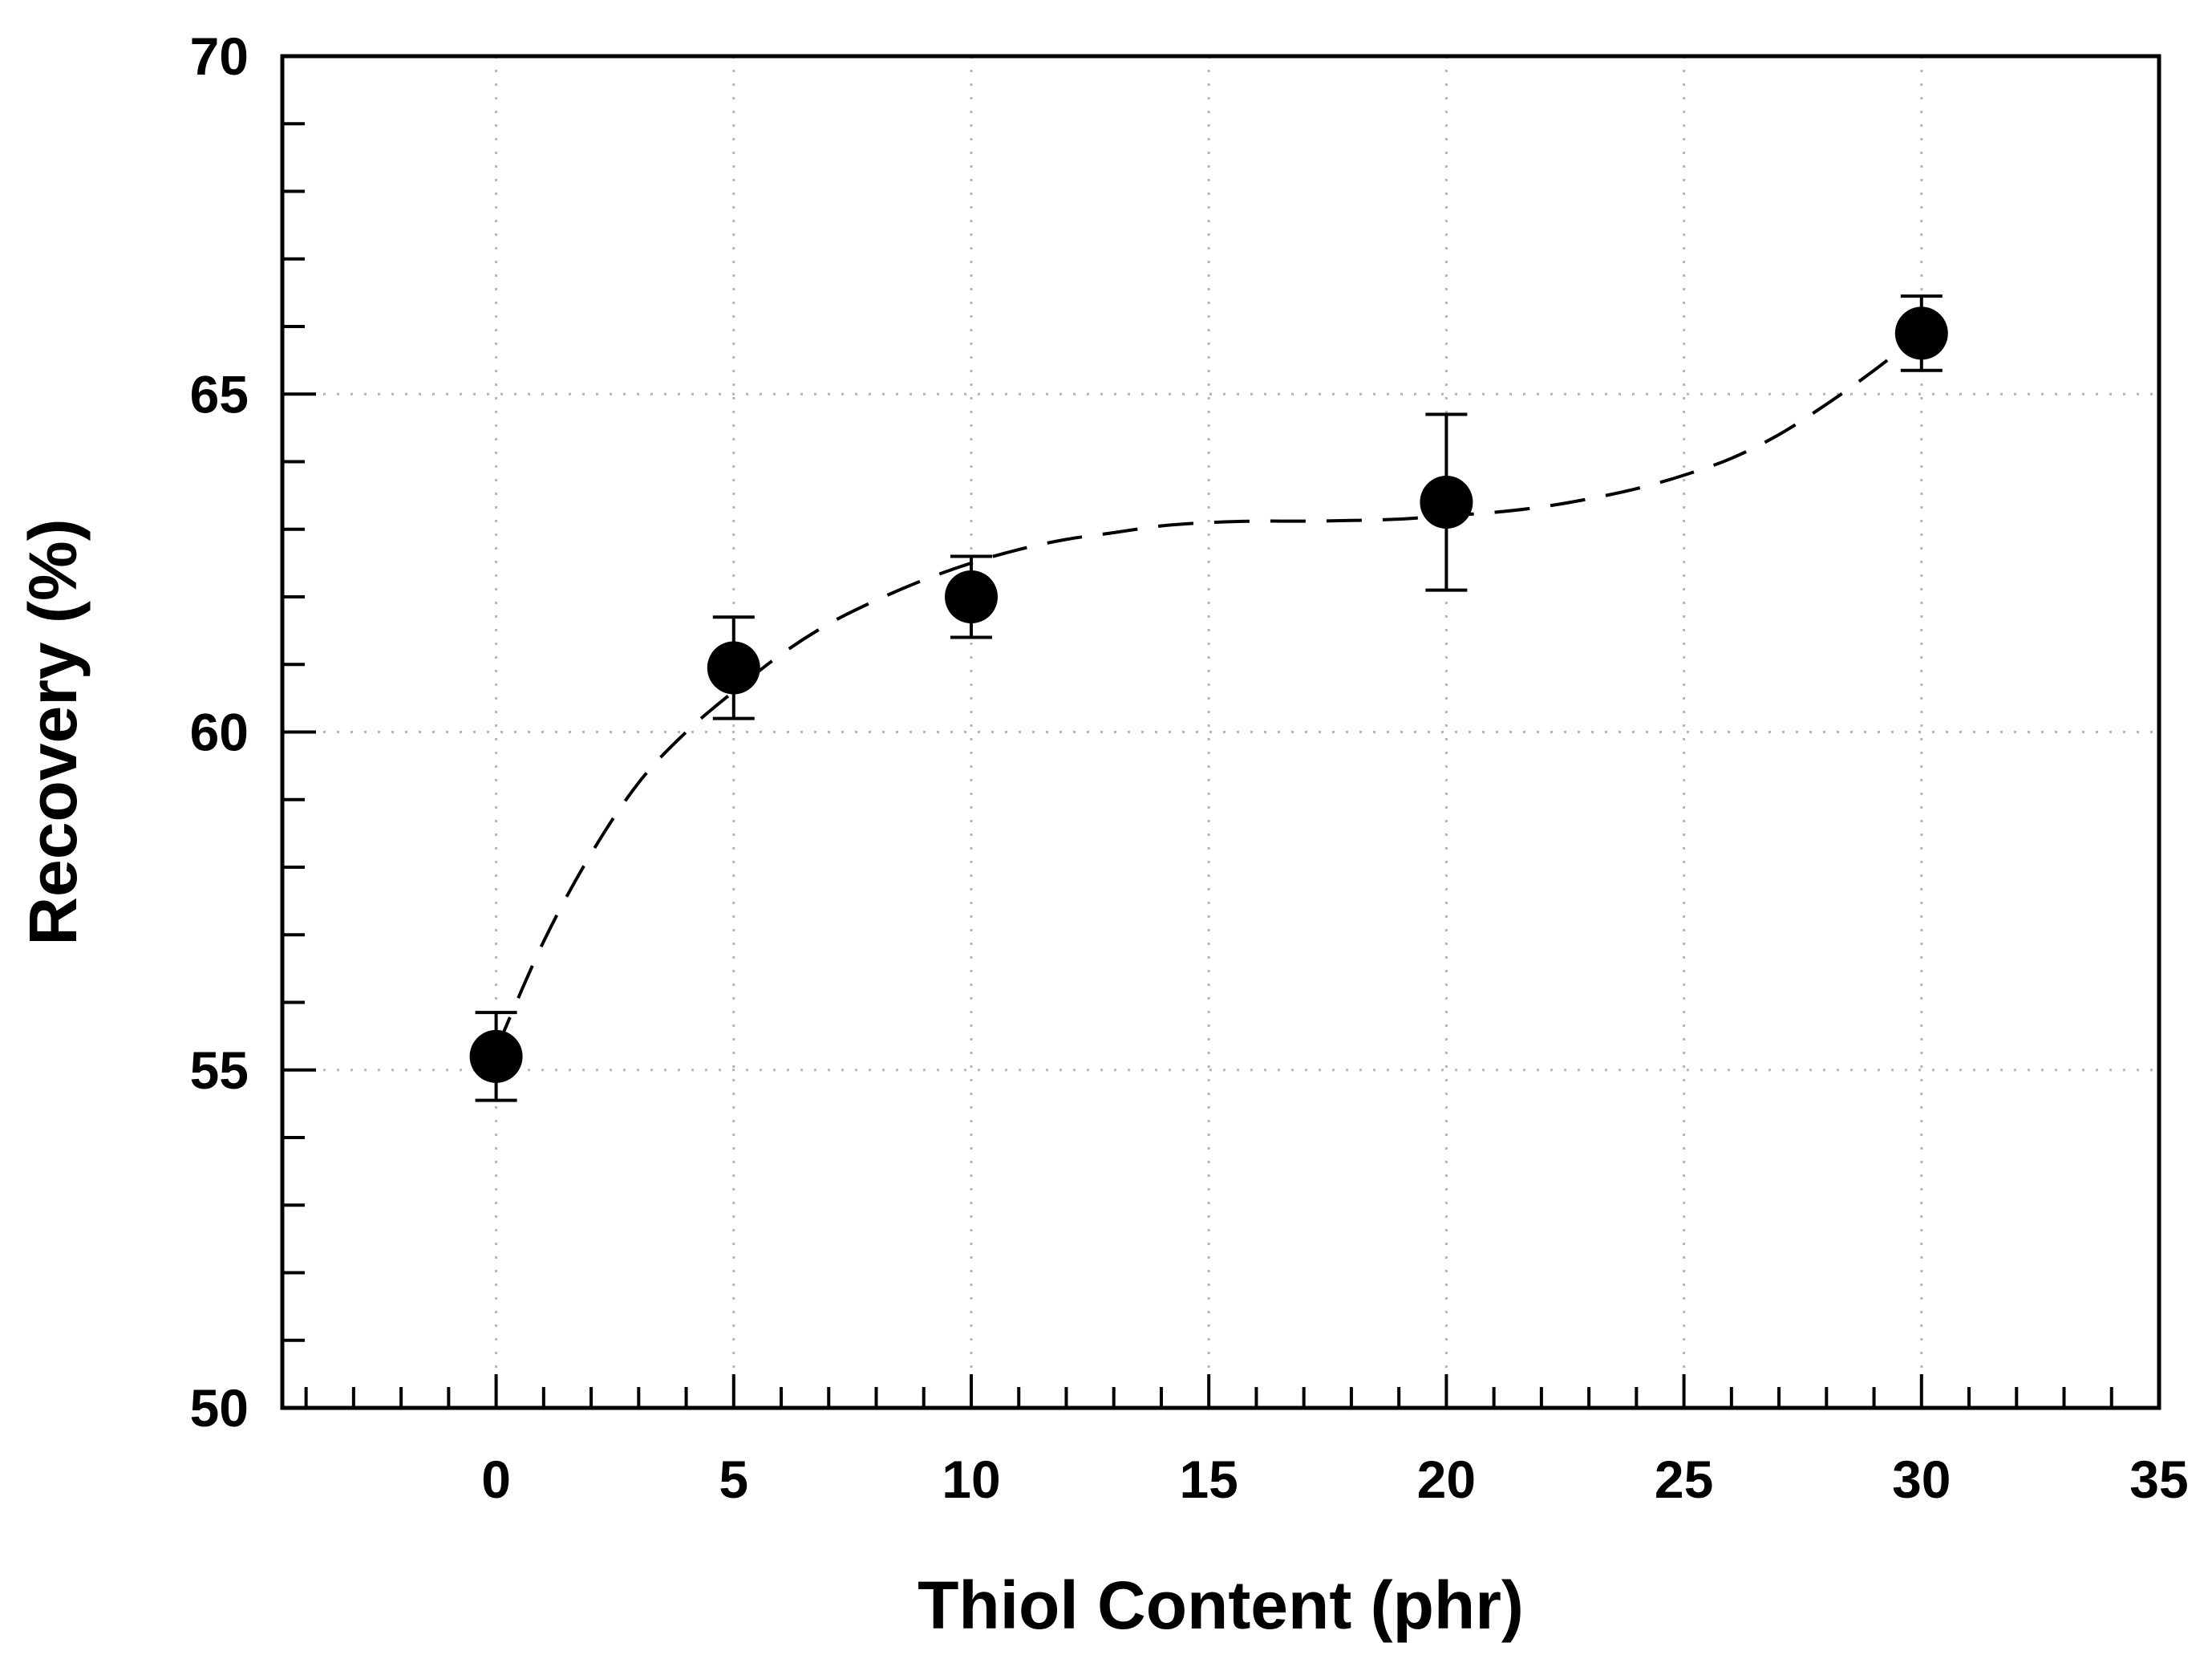 The height and width of the screenshot is (1663, 2212). What do you see at coordinates (219, 394) in the screenshot?
I see `y-tick-label: 65` at bounding box center [219, 394].